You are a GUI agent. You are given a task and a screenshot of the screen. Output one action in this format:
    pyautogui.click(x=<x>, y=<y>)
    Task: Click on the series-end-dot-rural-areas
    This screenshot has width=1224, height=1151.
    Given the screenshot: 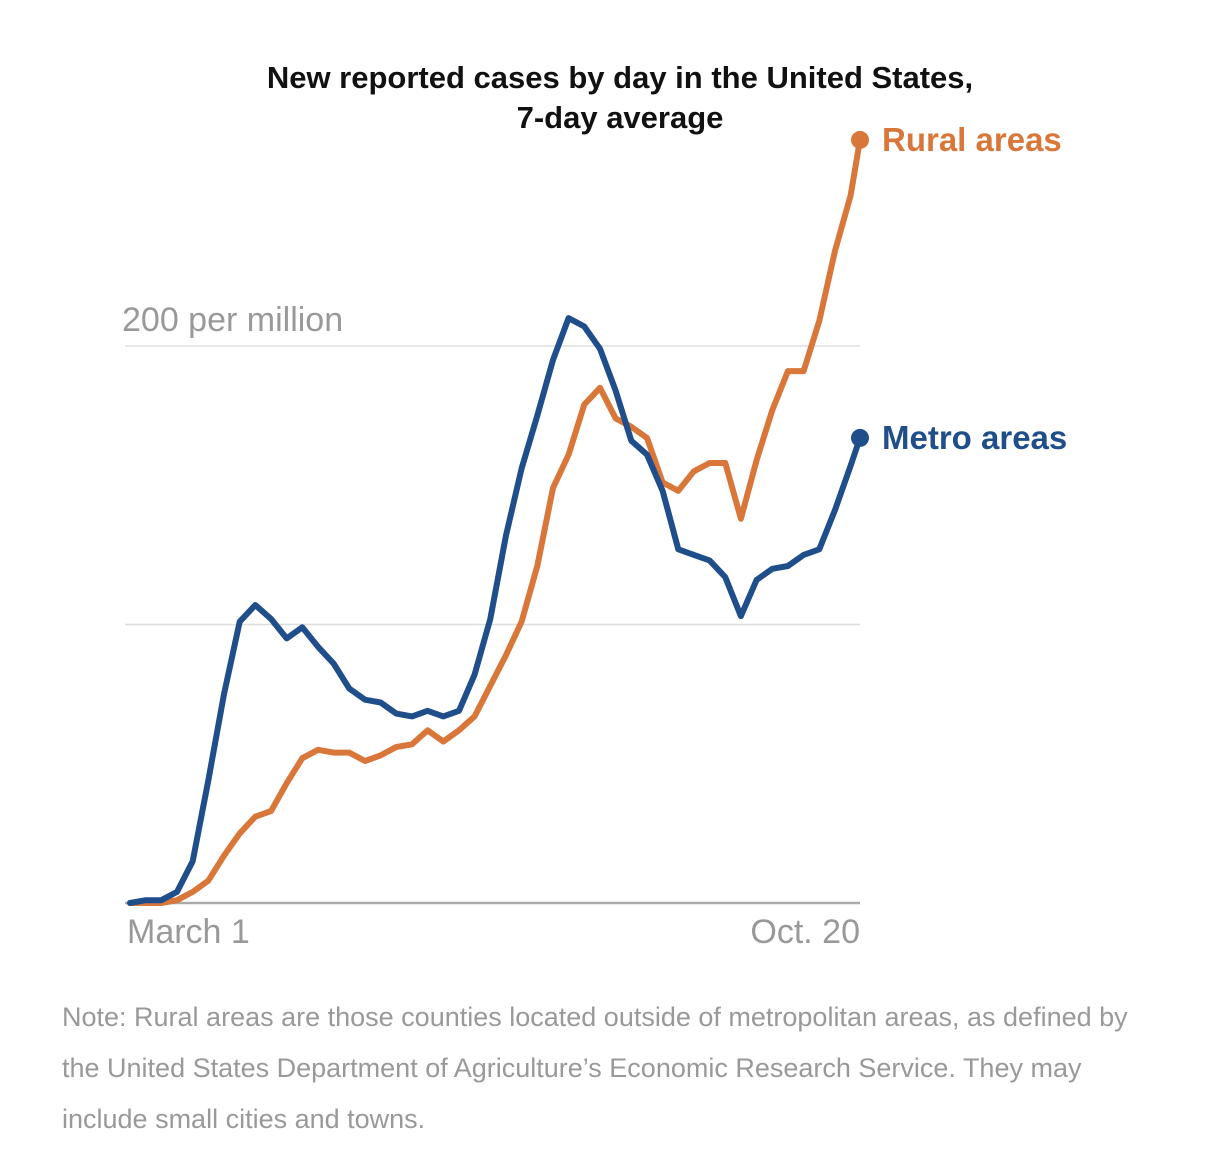 What is the action you would take?
    pyautogui.click(x=860, y=139)
    